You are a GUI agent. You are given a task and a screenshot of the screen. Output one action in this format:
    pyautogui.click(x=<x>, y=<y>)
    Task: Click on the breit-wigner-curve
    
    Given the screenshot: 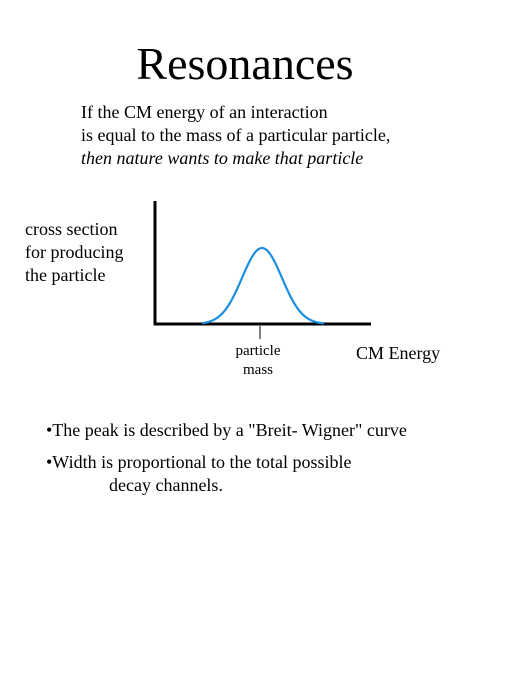 What is the action you would take?
    pyautogui.click(x=263, y=285)
    